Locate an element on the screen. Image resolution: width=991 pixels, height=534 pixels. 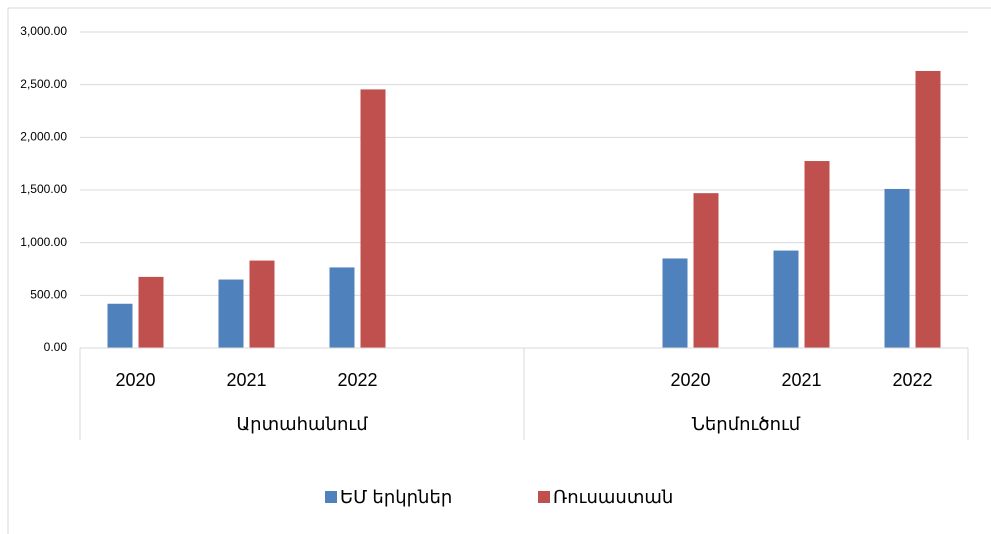
y-tick-label: 2,000.00 is located at coordinates (43, 137).